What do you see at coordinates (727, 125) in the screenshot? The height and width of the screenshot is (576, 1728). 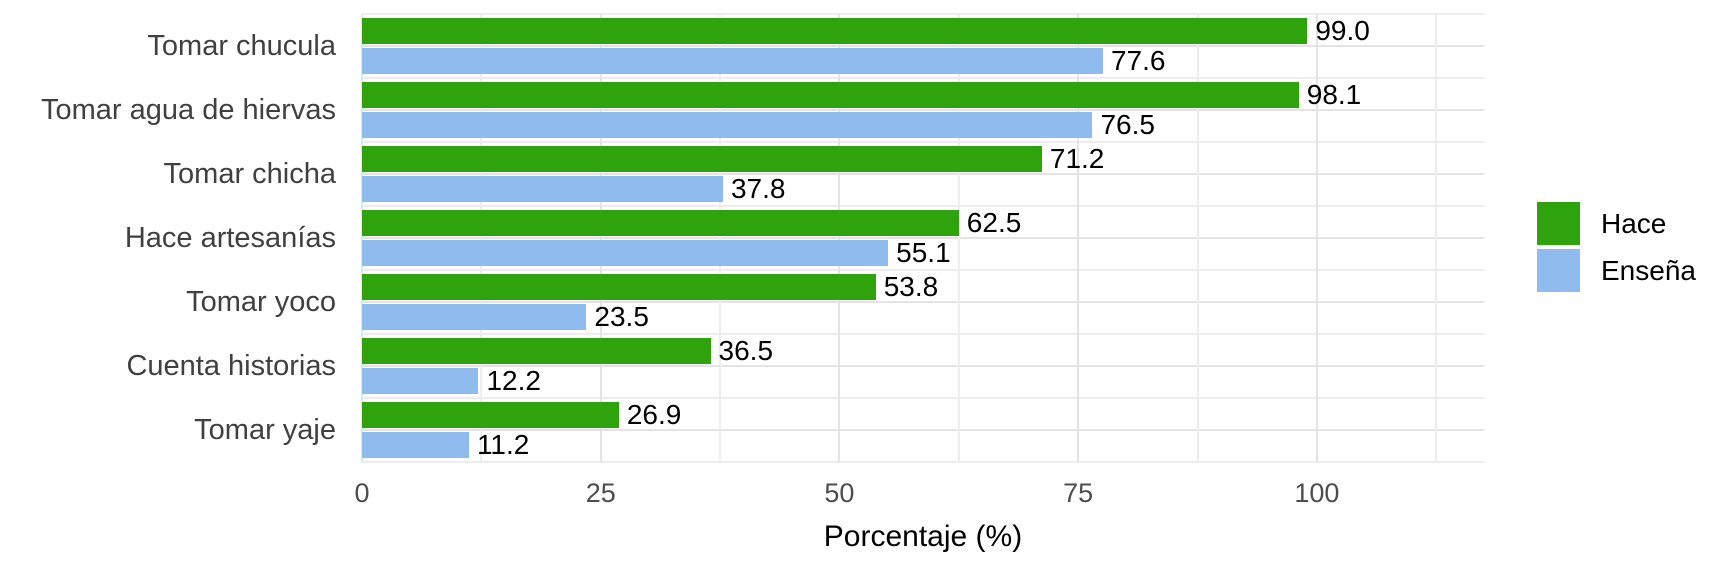 I see `bar-enseña-2` at bounding box center [727, 125].